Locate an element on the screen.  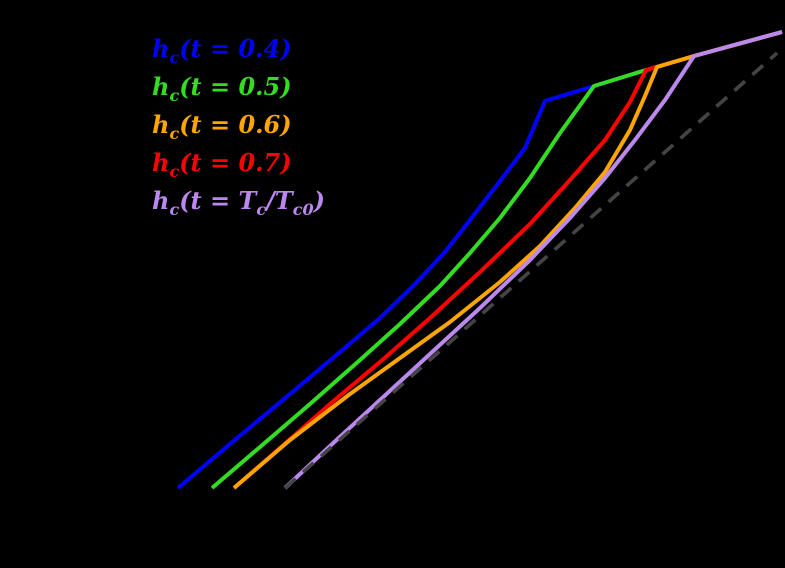
legend-subscript: c0 is located at coordinates (303, 209).